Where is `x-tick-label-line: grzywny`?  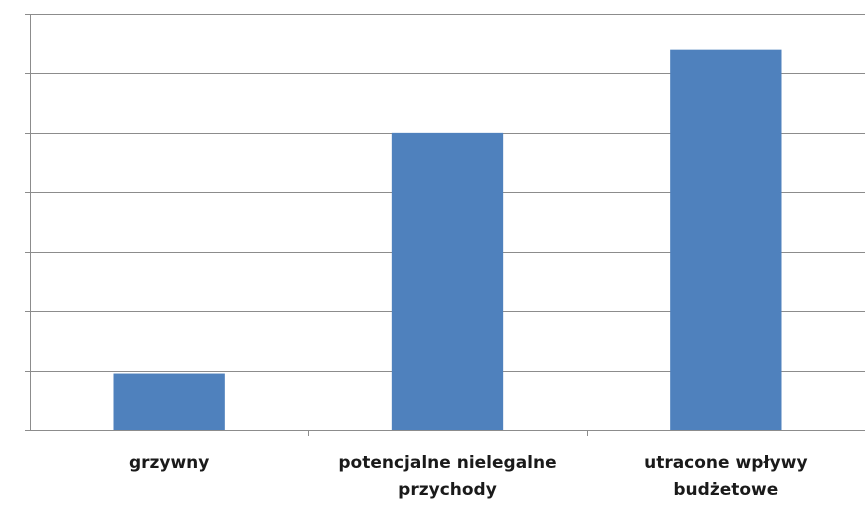 x-tick-label-line: grzywny is located at coordinates (169, 463).